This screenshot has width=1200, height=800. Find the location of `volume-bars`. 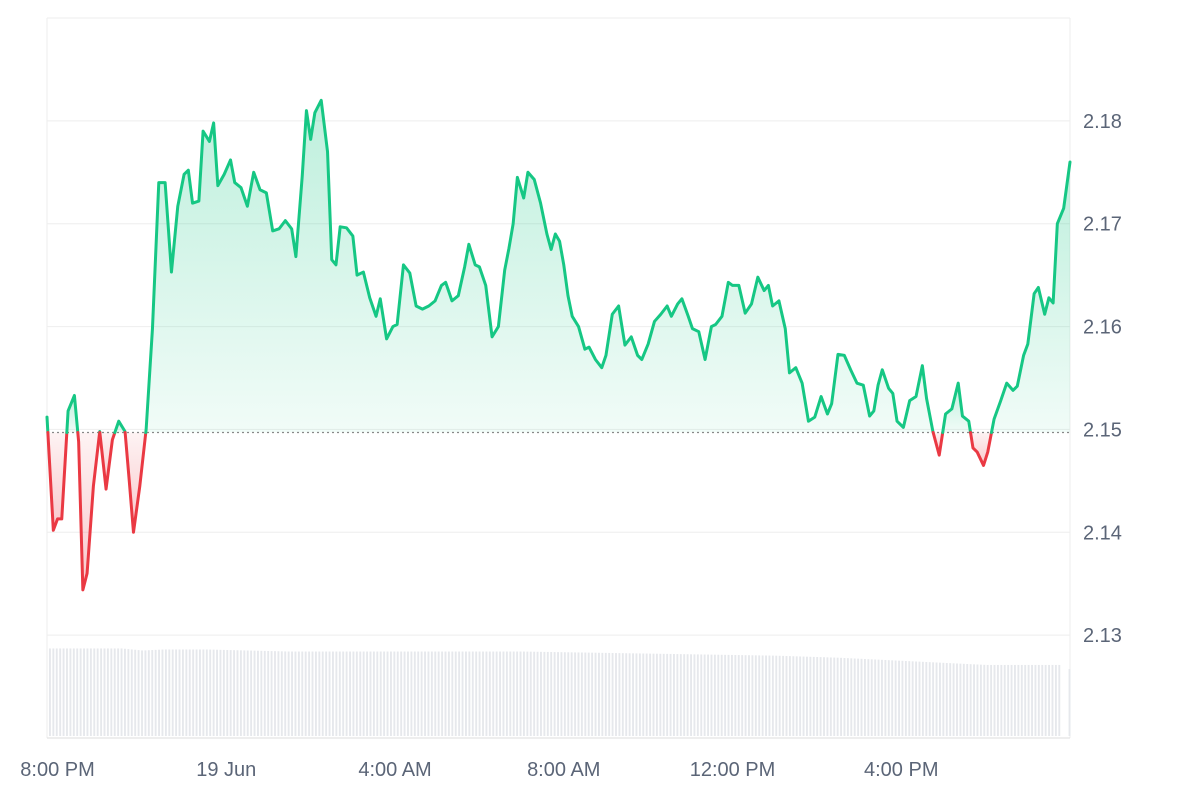

volume-bars is located at coordinates (560, 692).